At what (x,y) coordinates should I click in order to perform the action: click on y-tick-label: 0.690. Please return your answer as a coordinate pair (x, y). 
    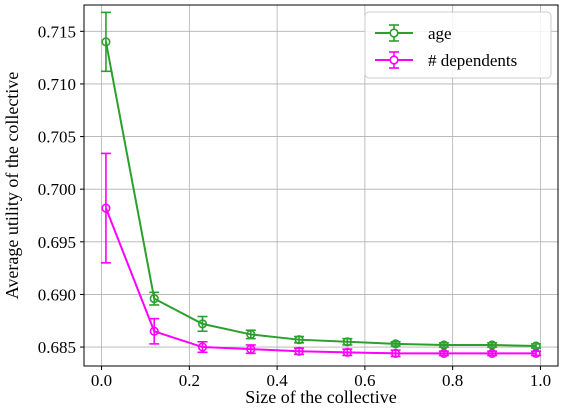
    Looking at the image, I should click on (57, 294).